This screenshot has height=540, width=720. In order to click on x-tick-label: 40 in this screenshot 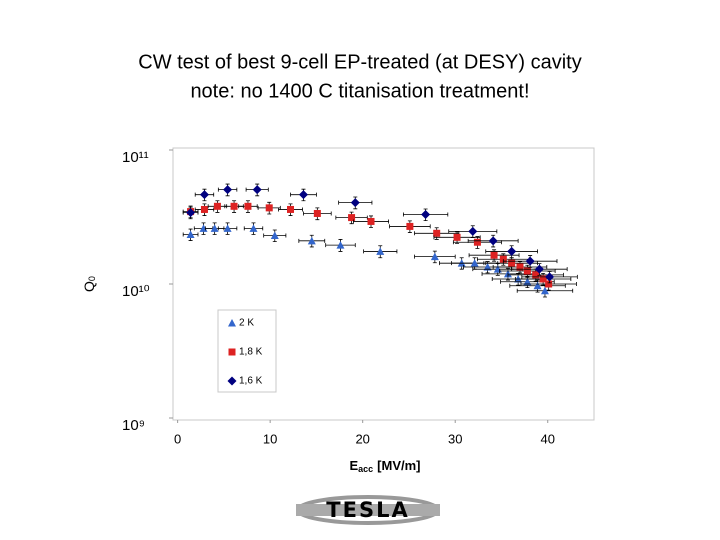, I will do `click(548, 438)`.